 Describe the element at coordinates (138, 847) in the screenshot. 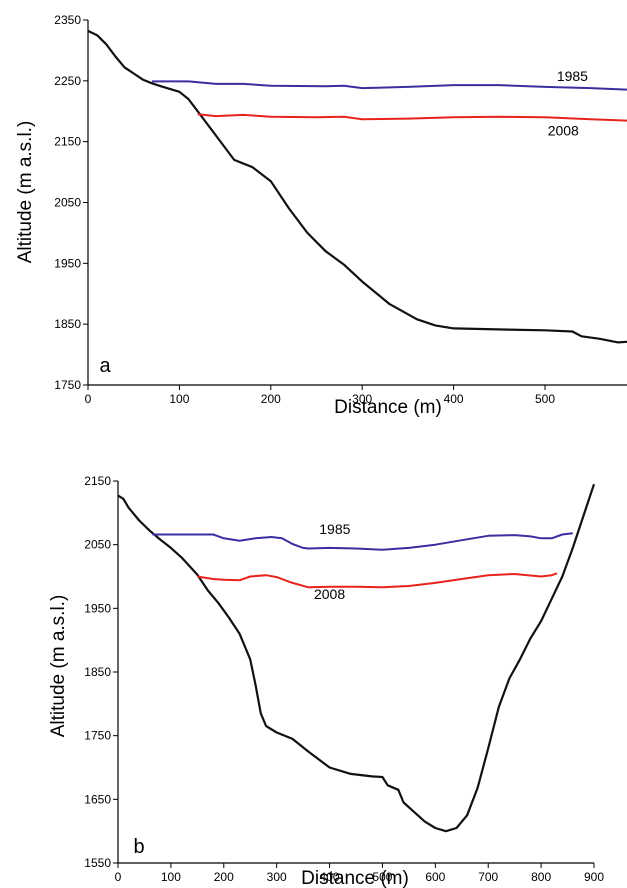

I see `panel-label-b: b` at that location.